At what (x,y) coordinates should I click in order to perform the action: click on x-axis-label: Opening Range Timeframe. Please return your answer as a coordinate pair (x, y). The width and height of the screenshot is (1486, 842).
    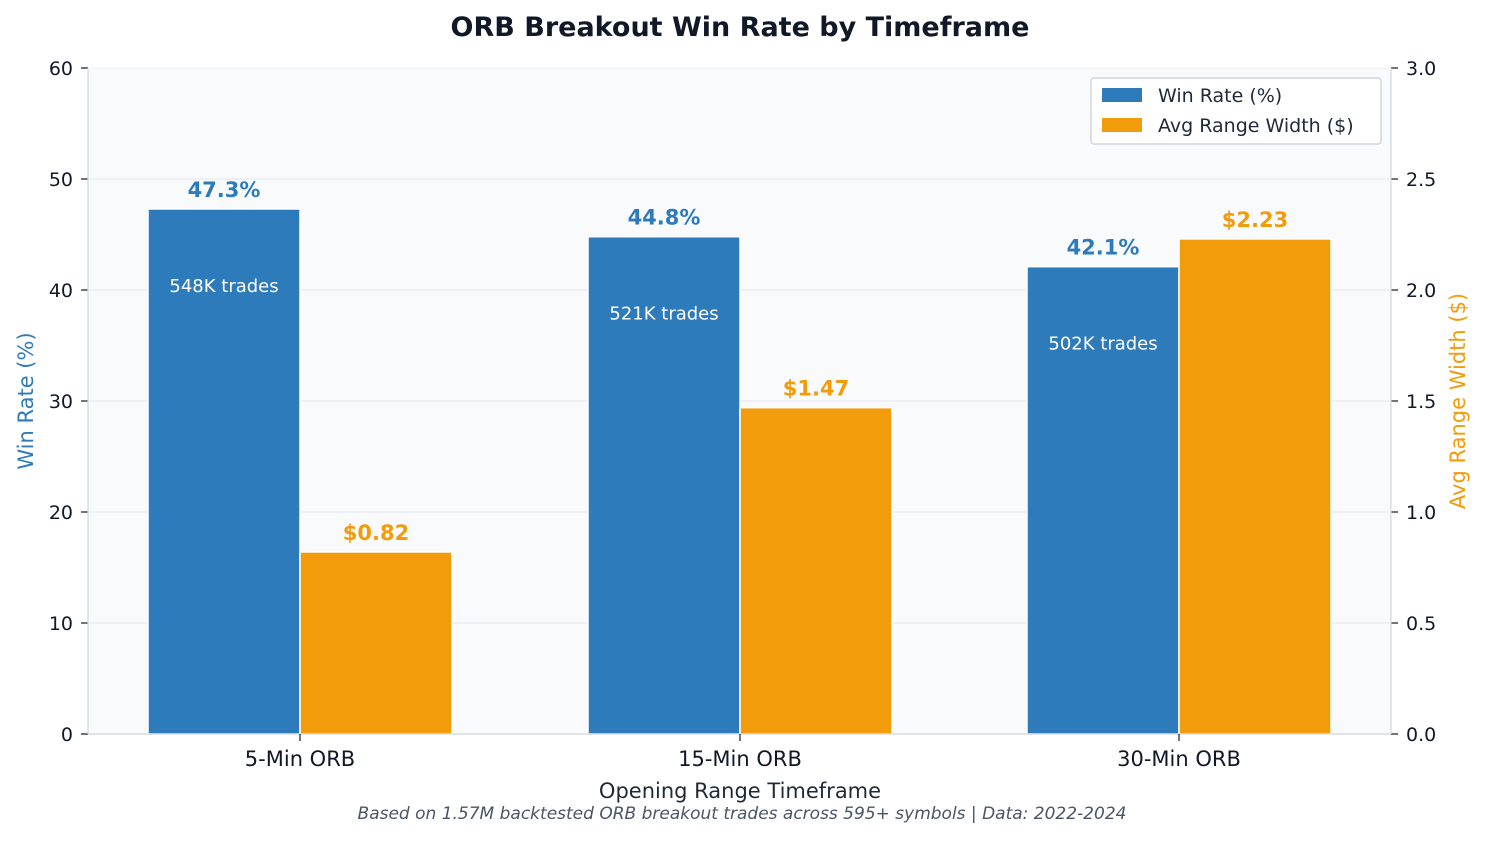
    Looking at the image, I should click on (740, 791).